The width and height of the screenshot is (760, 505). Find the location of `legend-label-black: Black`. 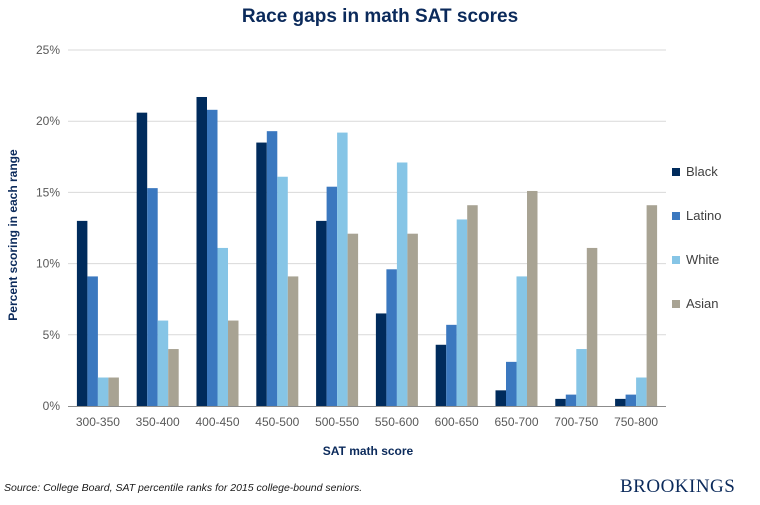

legend-label-black: Black is located at coordinates (702, 171).